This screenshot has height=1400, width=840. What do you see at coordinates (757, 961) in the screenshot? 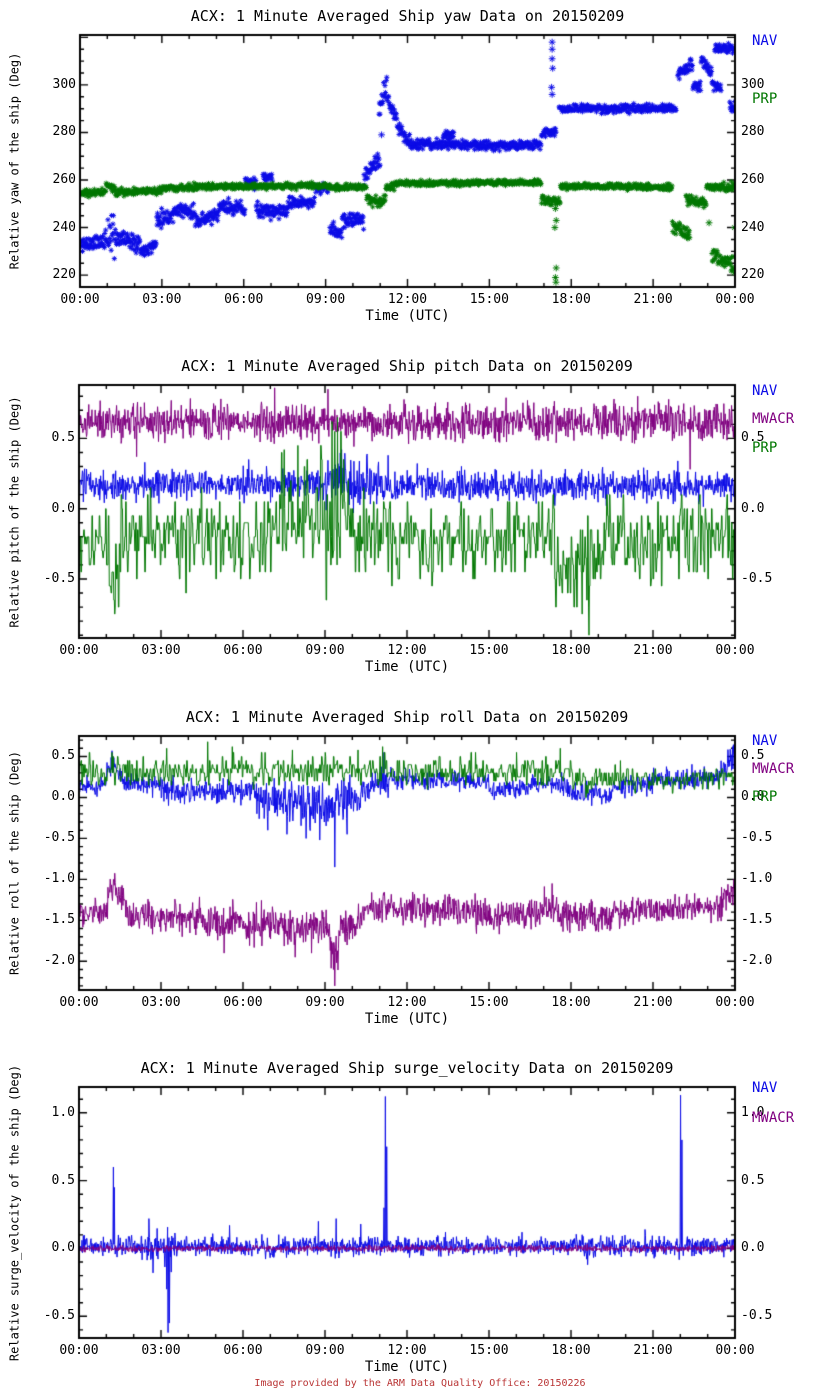
I see `y-tick-label-right: -2.0` at bounding box center [757, 961].